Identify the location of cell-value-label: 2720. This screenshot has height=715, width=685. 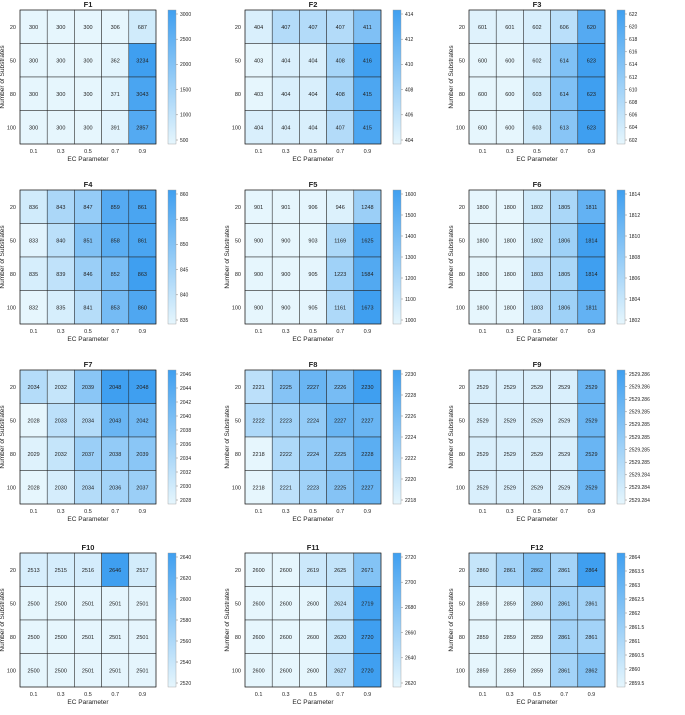
(367, 638).